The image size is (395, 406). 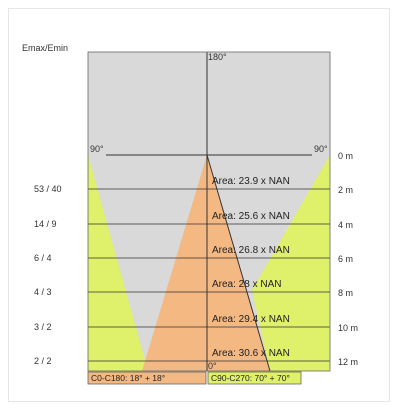 What do you see at coordinates (45, 48) in the screenshot?
I see `ratio-header: Emax/Emin` at bounding box center [45, 48].